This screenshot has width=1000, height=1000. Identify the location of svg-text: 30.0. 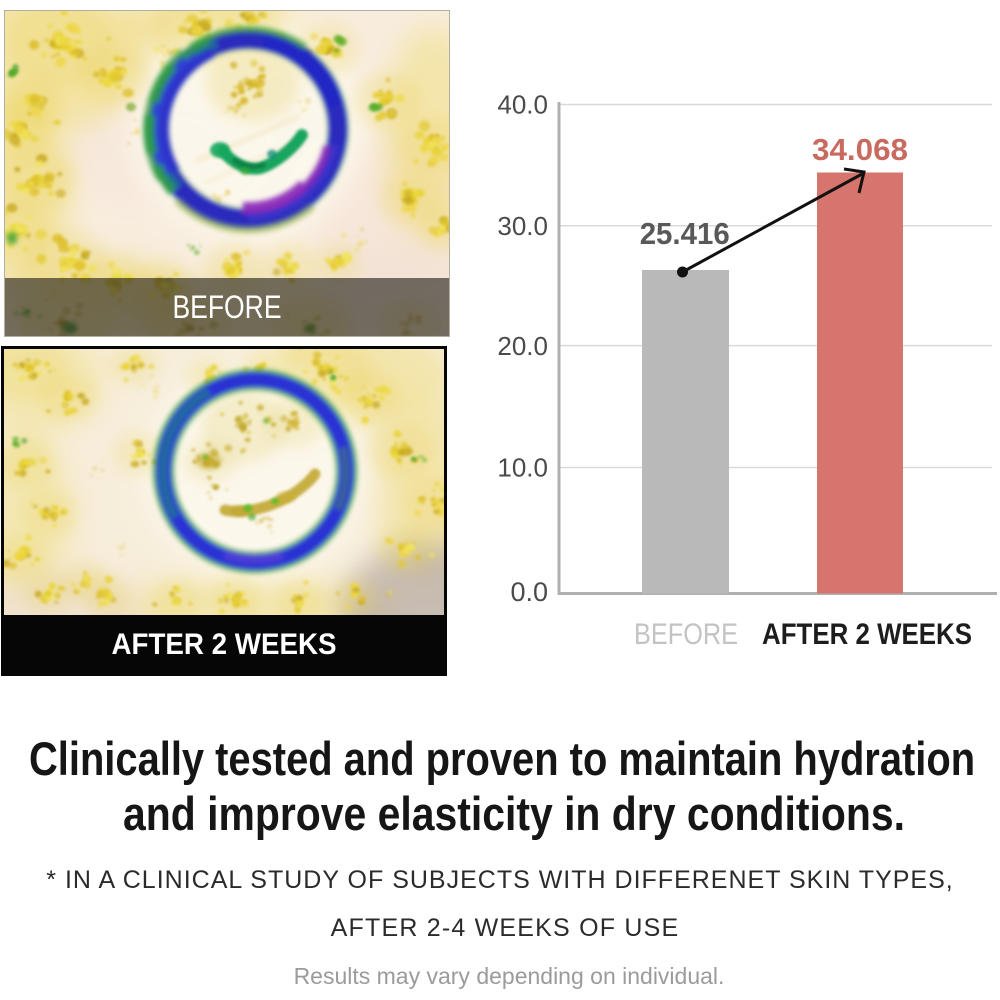
(522, 226).